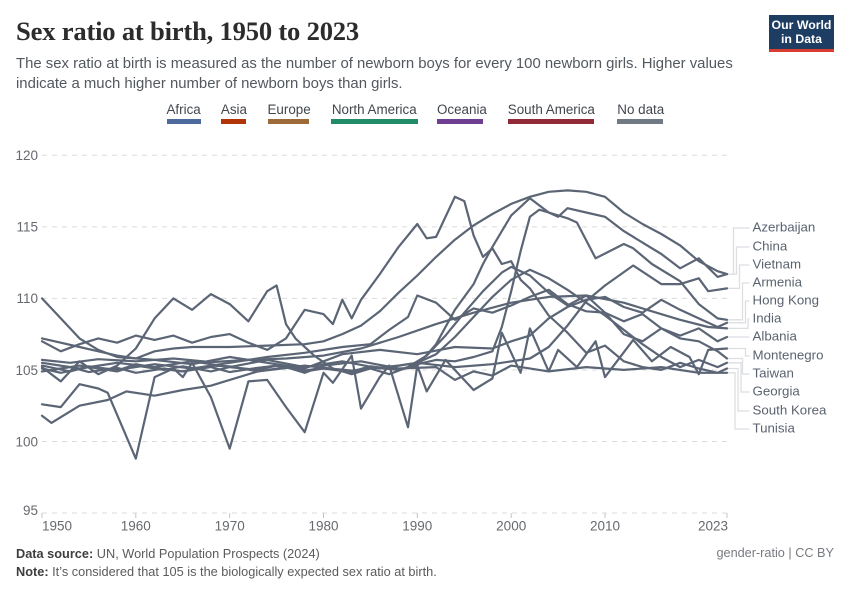 The height and width of the screenshot is (600, 850). What do you see at coordinates (788, 355) in the screenshot?
I see `svg-text: Montenegro` at bounding box center [788, 355].